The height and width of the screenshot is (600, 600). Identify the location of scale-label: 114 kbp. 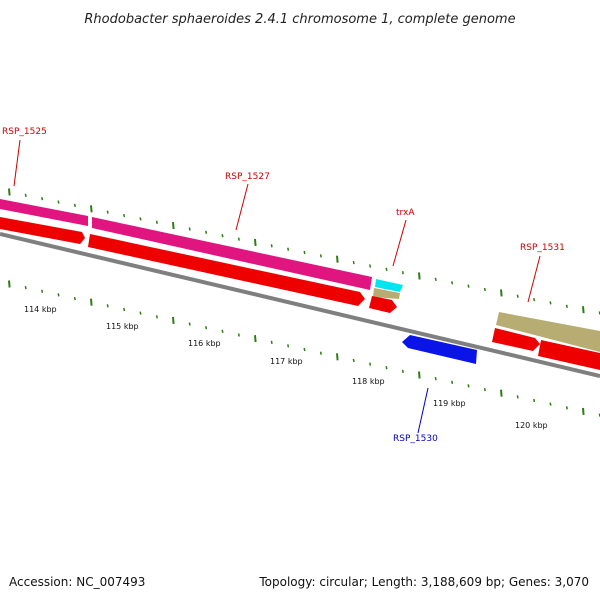
(40, 309).